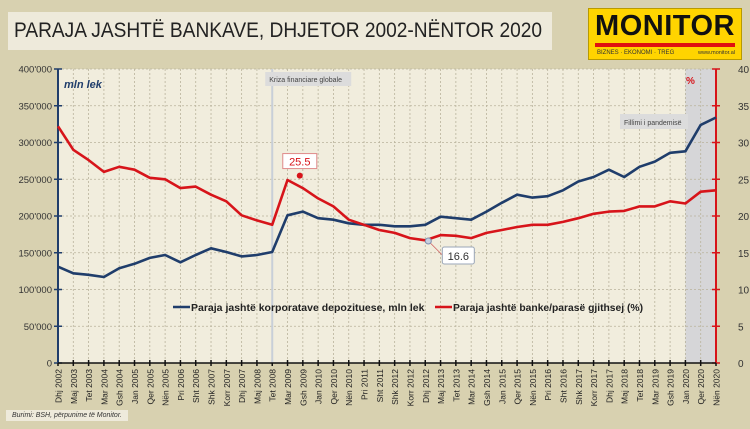  I want to click on x-axis-tick-label: Gsh 2019, so click(671, 387).